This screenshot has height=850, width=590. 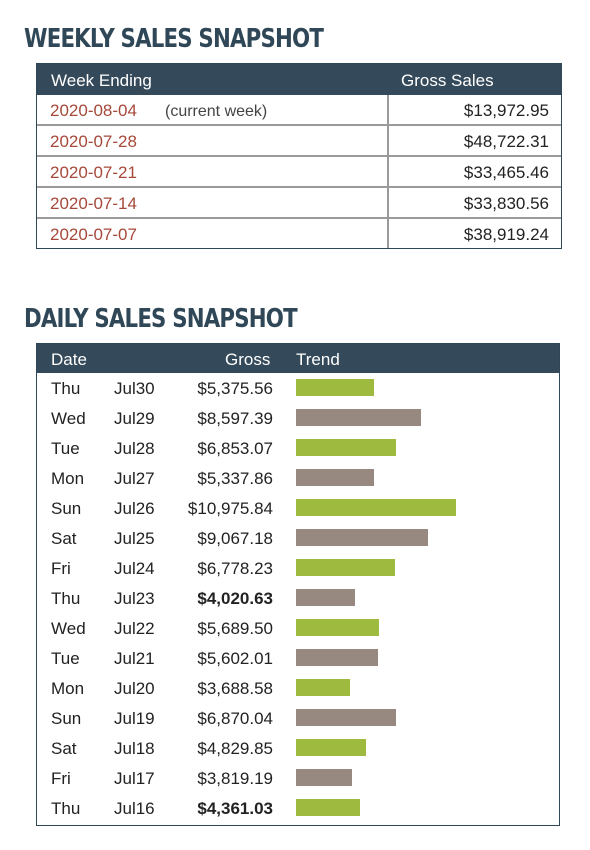 What do you see at coordinates (134, 568) in the screenshot?
I see `day-date: Jul24` at bounding box center [134, 568].